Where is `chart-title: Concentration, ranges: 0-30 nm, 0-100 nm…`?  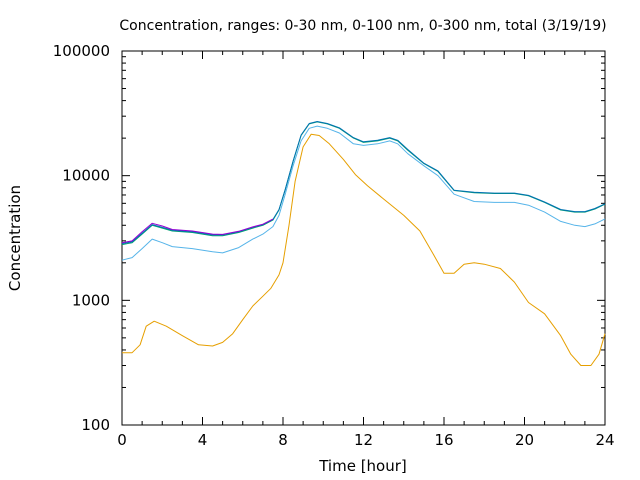
chart-title: Concentration, ranges: 0-30 nm, 0-100 nm… is located at coordinates (362, 26).